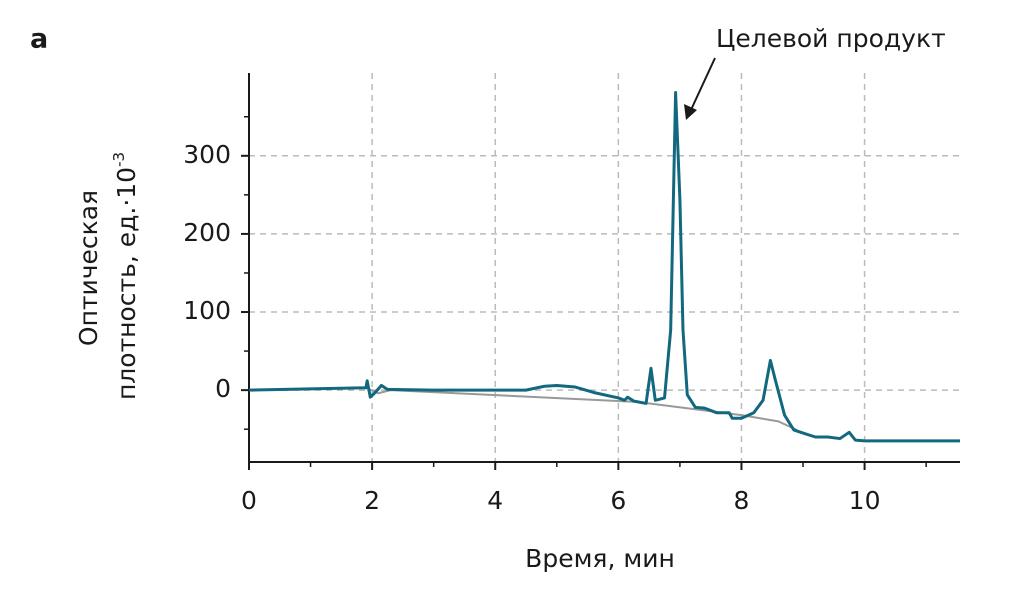 The height and width of the screenshot is (597, 1024). I want to click on y-label-line: Оптическая, so click(88, 268).